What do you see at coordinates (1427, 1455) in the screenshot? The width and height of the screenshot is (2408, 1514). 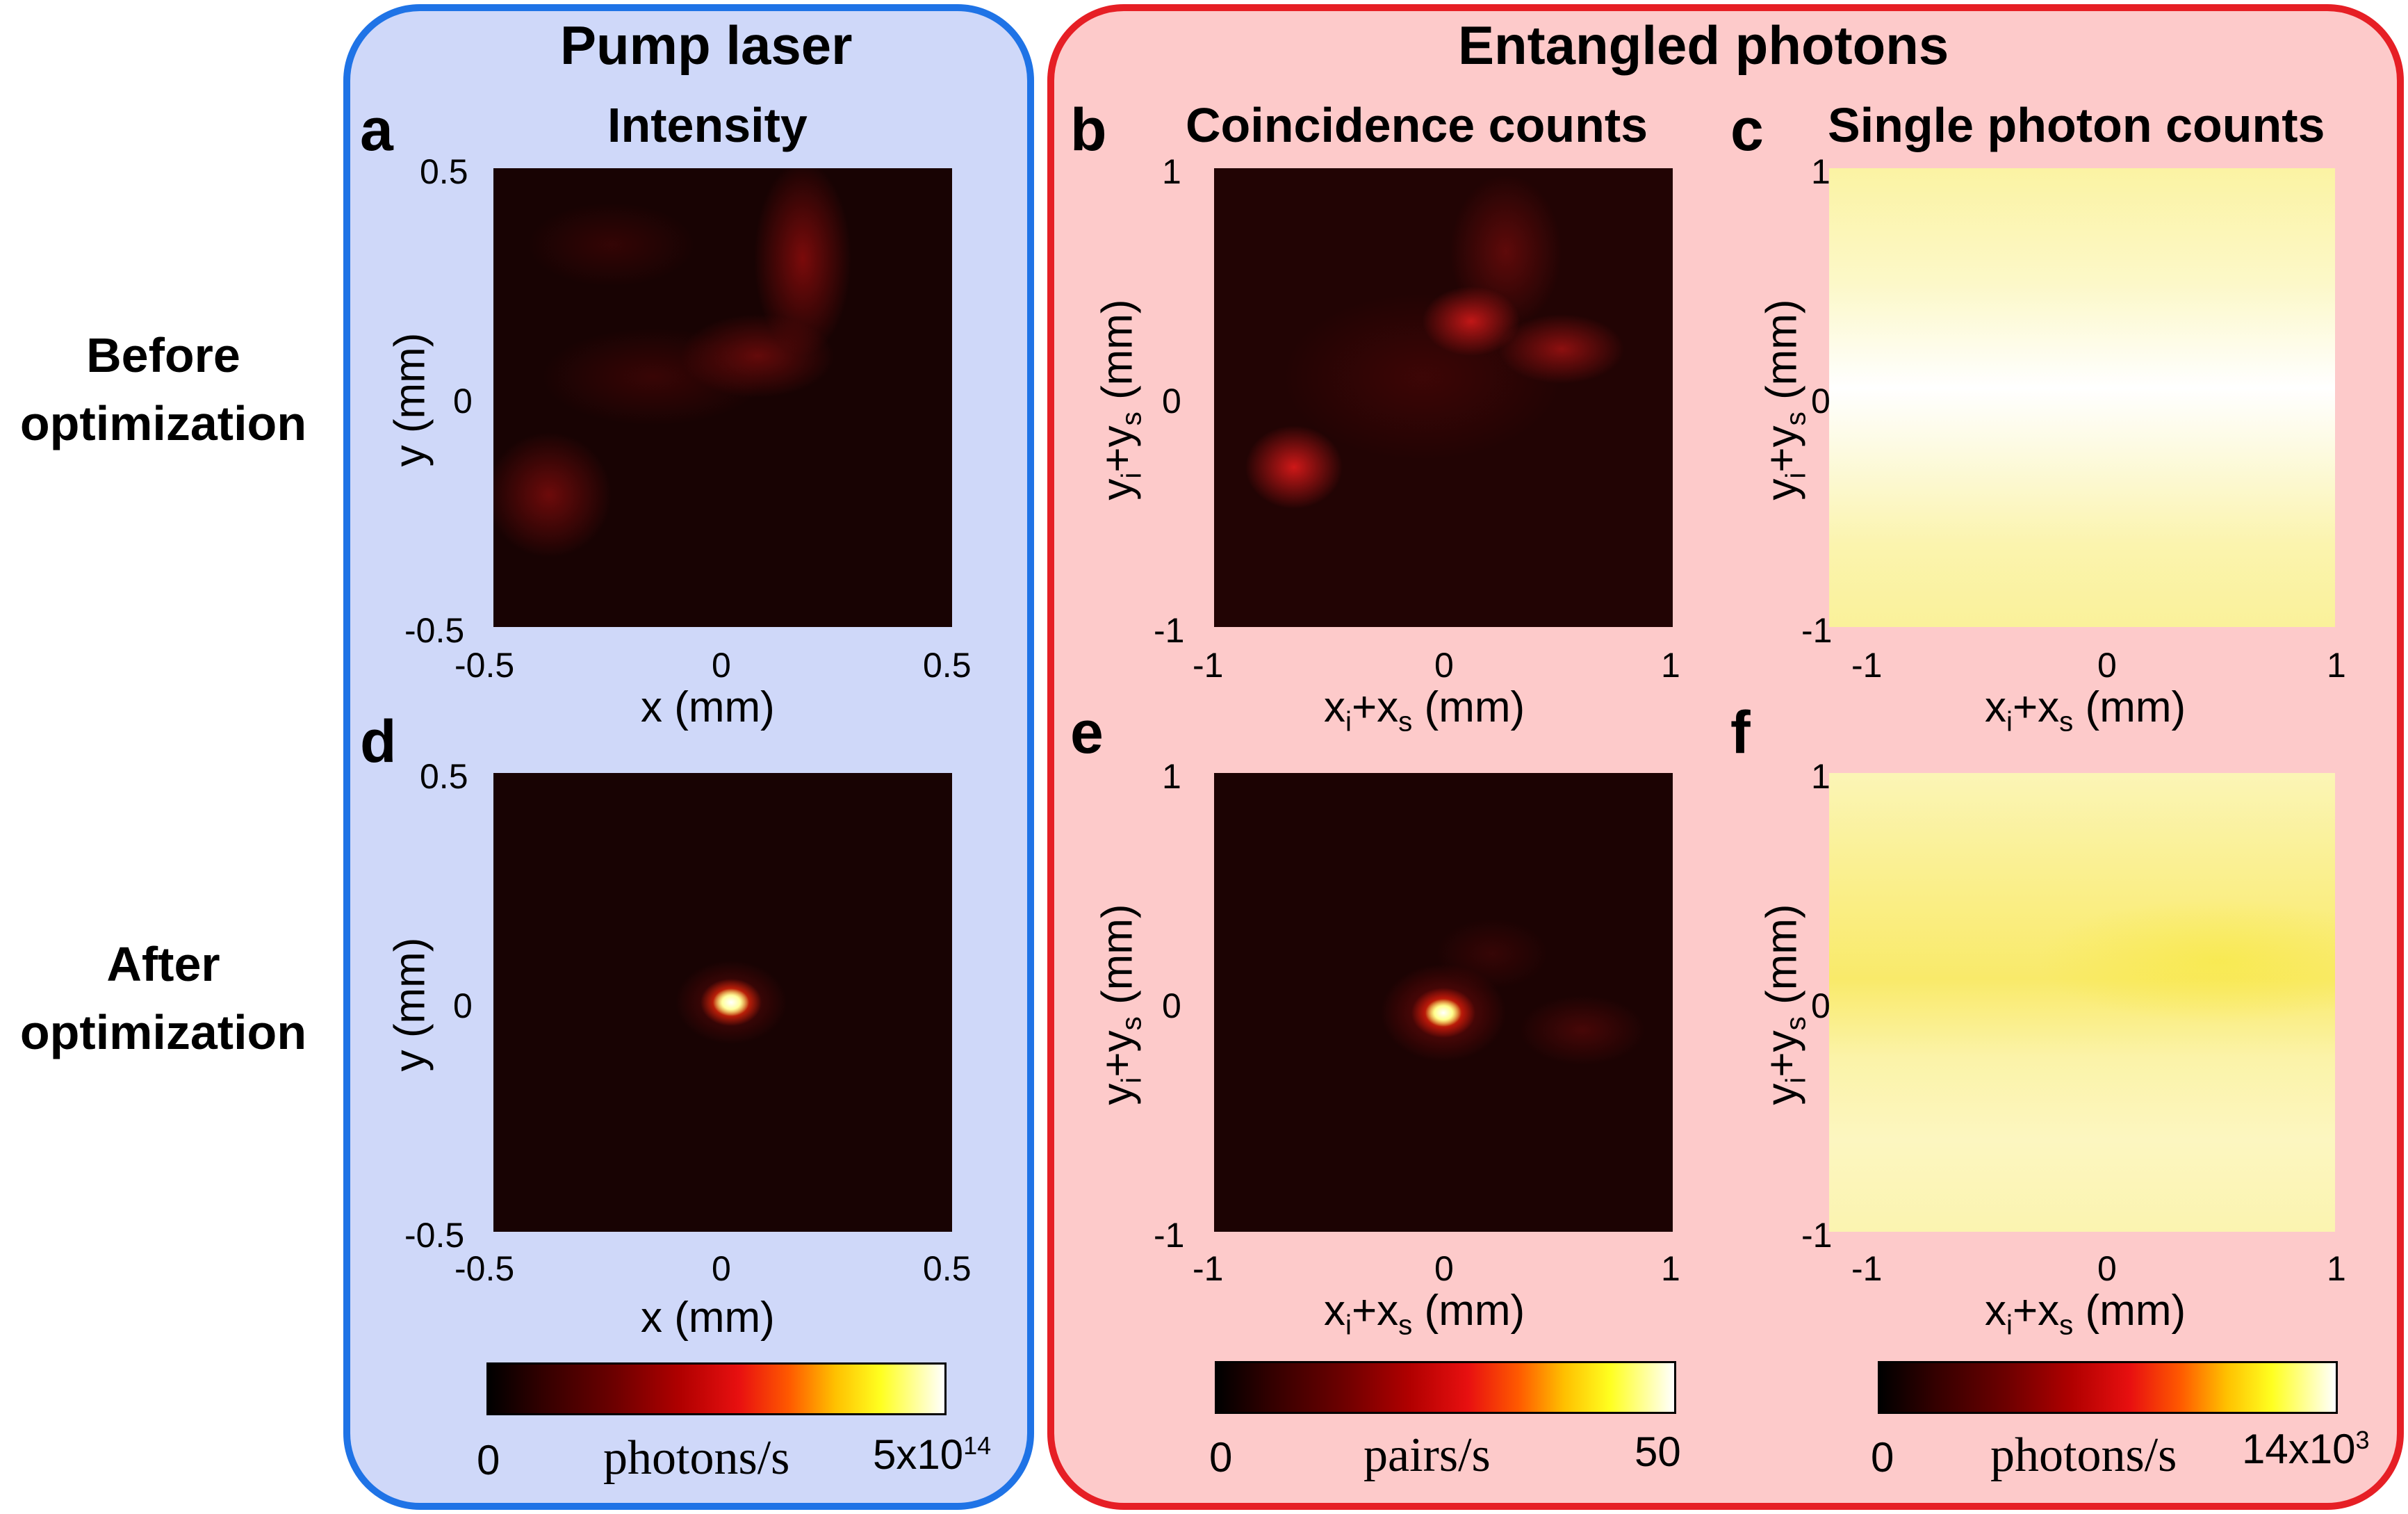 I see `colorbar-coincidence-label: pairs/s` at bounding box center [1427, 1455].